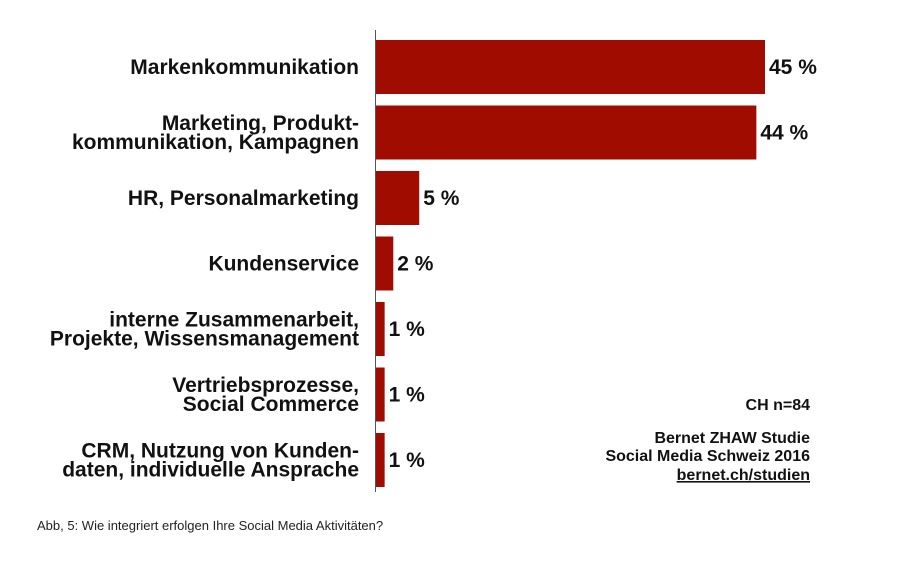 The width and height of the screenshot is (915, 570). Describe the element at coordinates (265, 385) in the screenshot. I see `category-label-6-line-1: Vertriebsprozesse,` at that location.